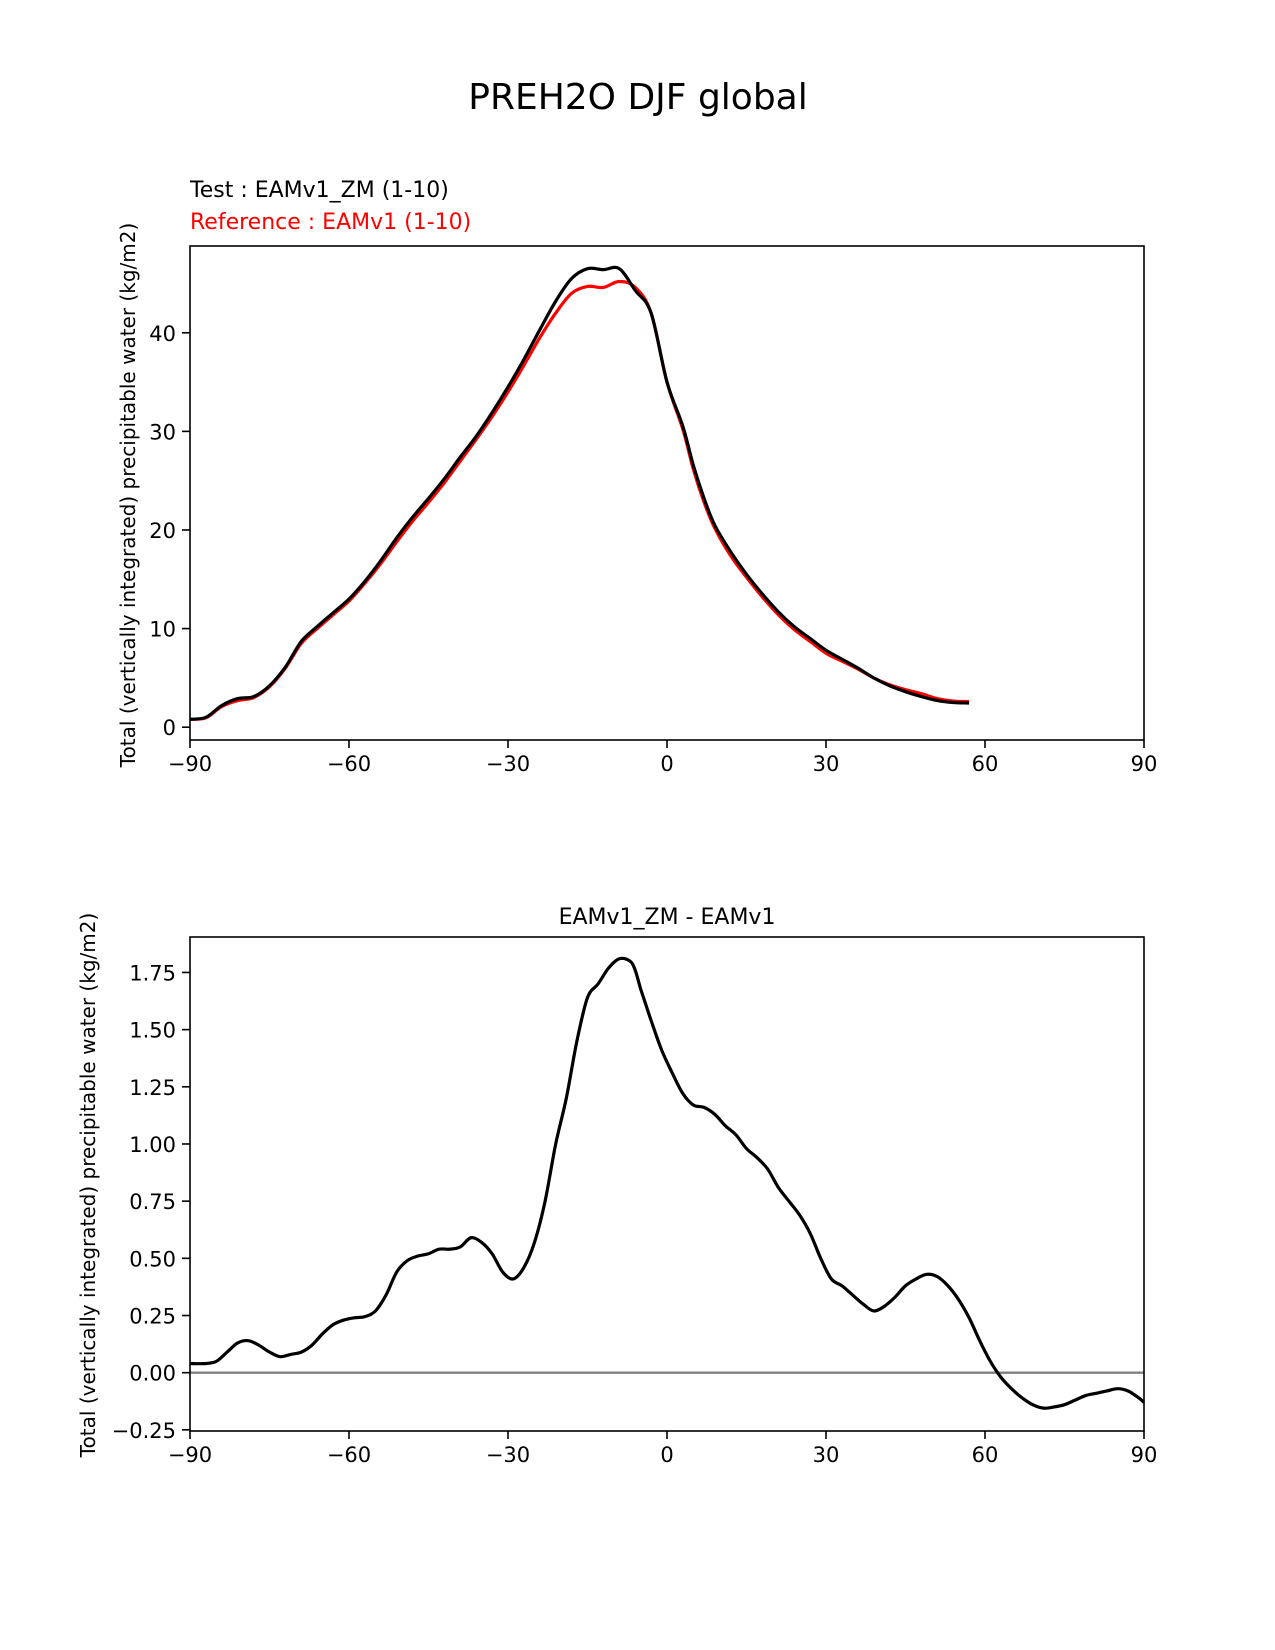 The width and height of the screenshot is (1275, 1650). Describe the element at coordinates (162, 334) in the screenshot. I see `y-tick-label: 40` at that location.